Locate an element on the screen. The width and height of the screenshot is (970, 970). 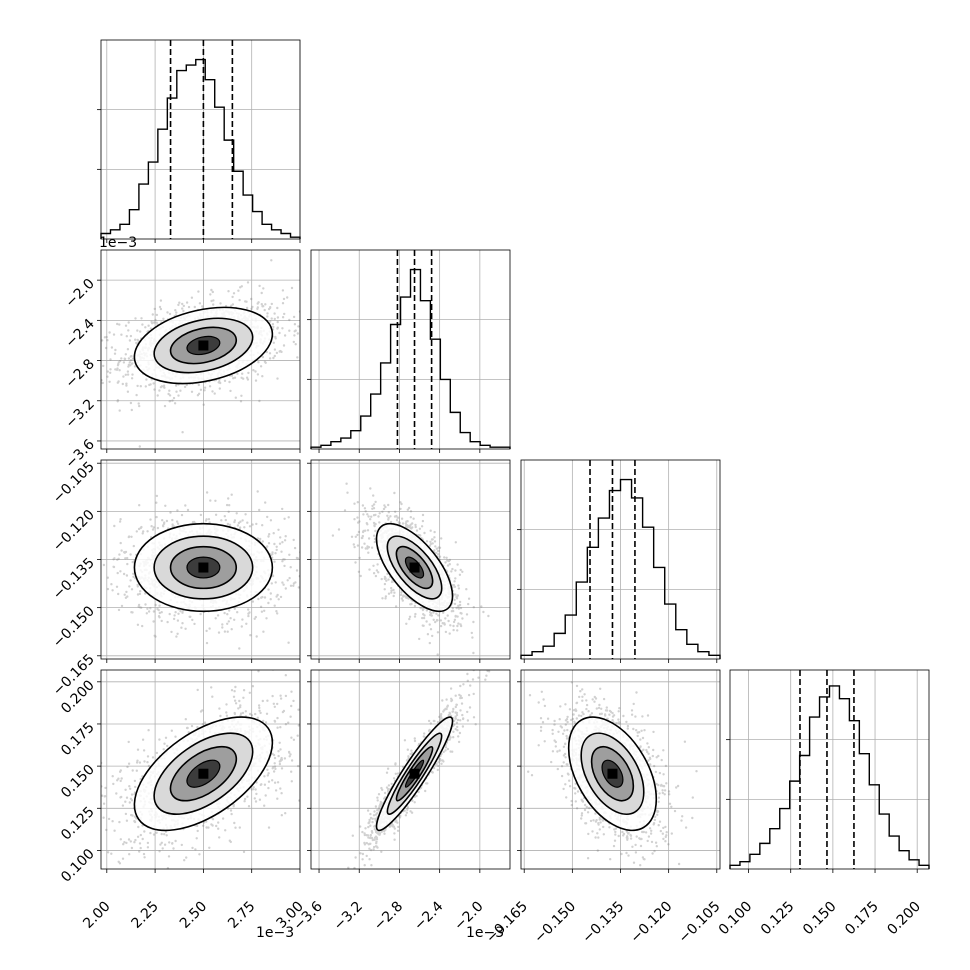
y-tick-label: 0.125 is located at coordinates (78, 824).